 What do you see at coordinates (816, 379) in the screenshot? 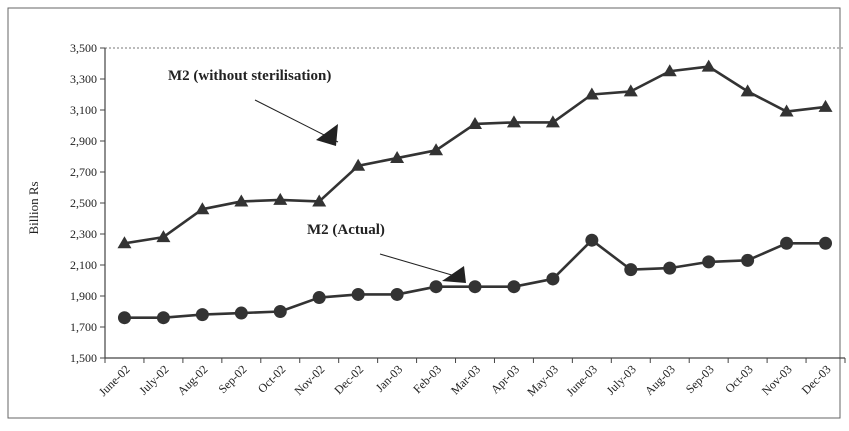
I see `x-tick-label: Dec-03` at bounding box center [816, 379].